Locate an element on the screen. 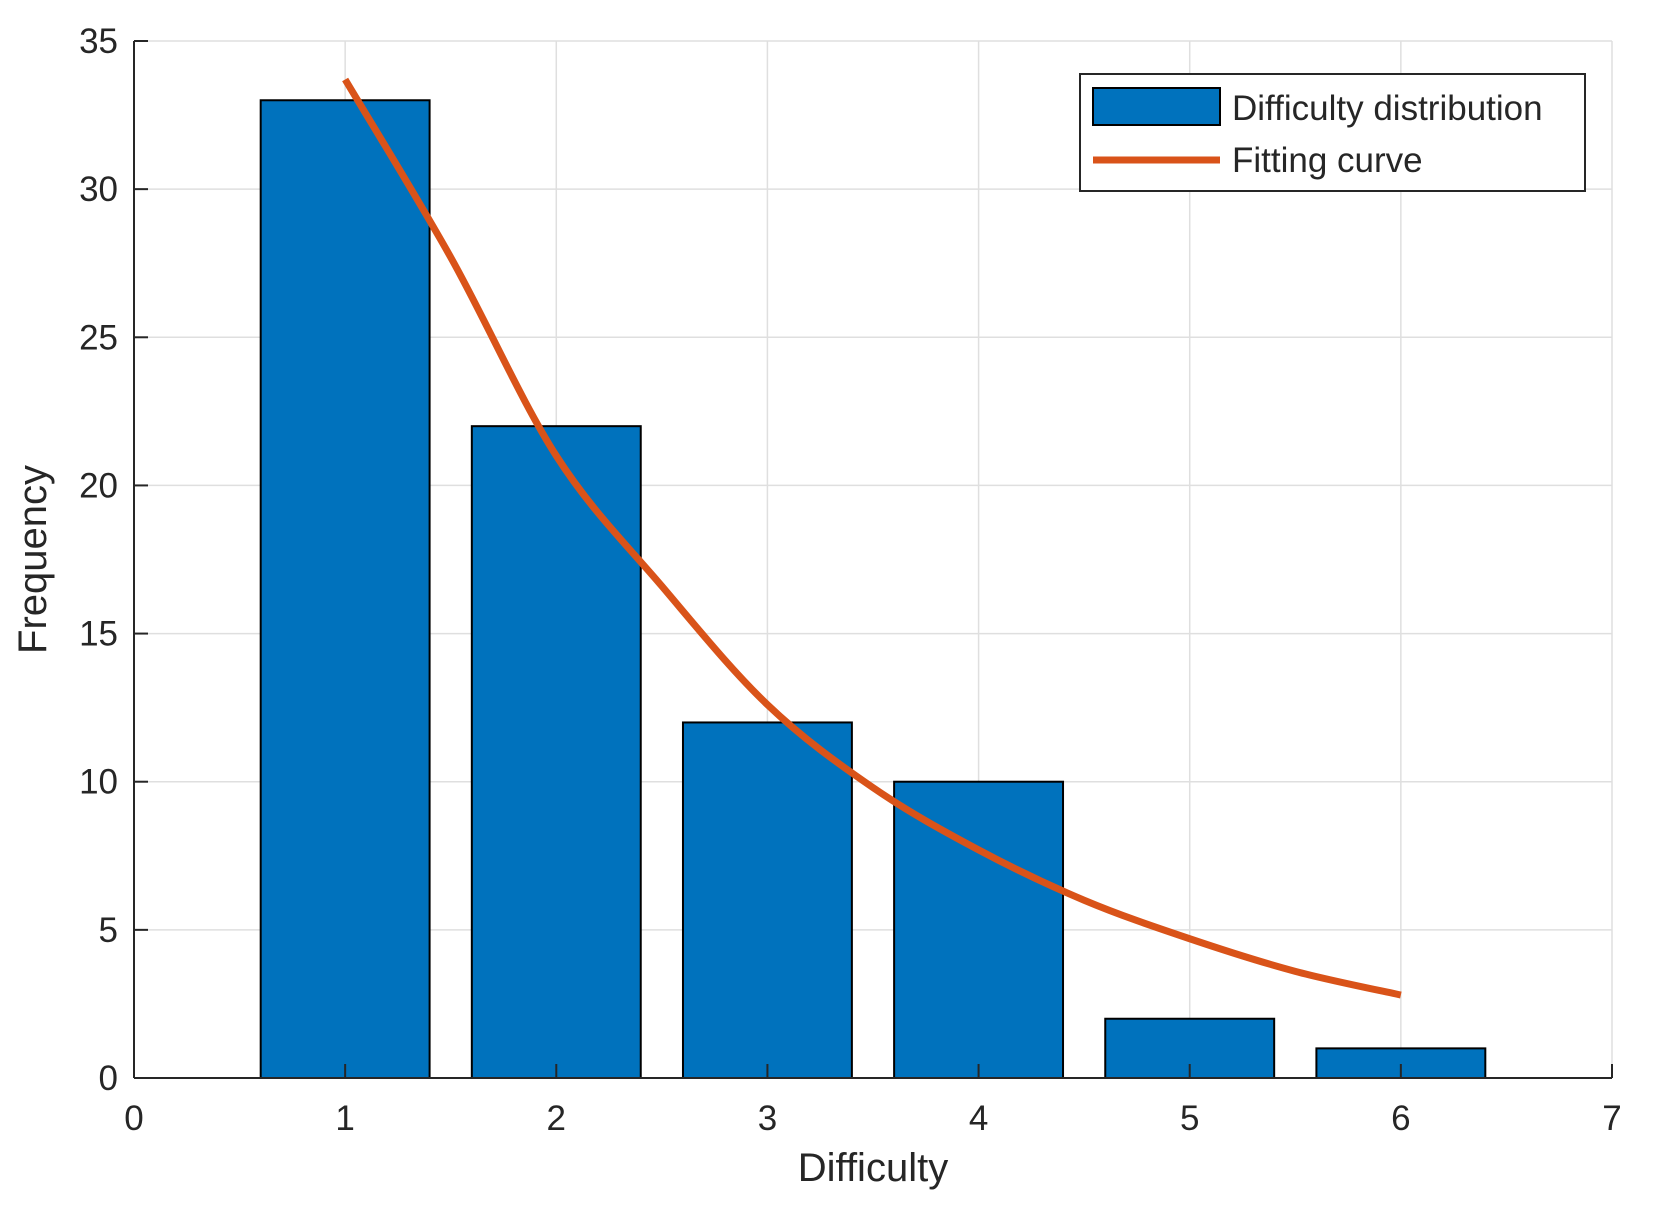  x-axis-ticks: 0 1 2 3 4 5 6 7 is located at coordinates (873, 1101).